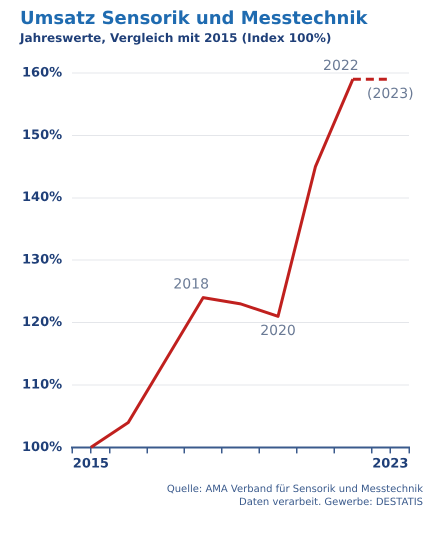  I want to click on y-tick-label: 150%, so click(42, 135).